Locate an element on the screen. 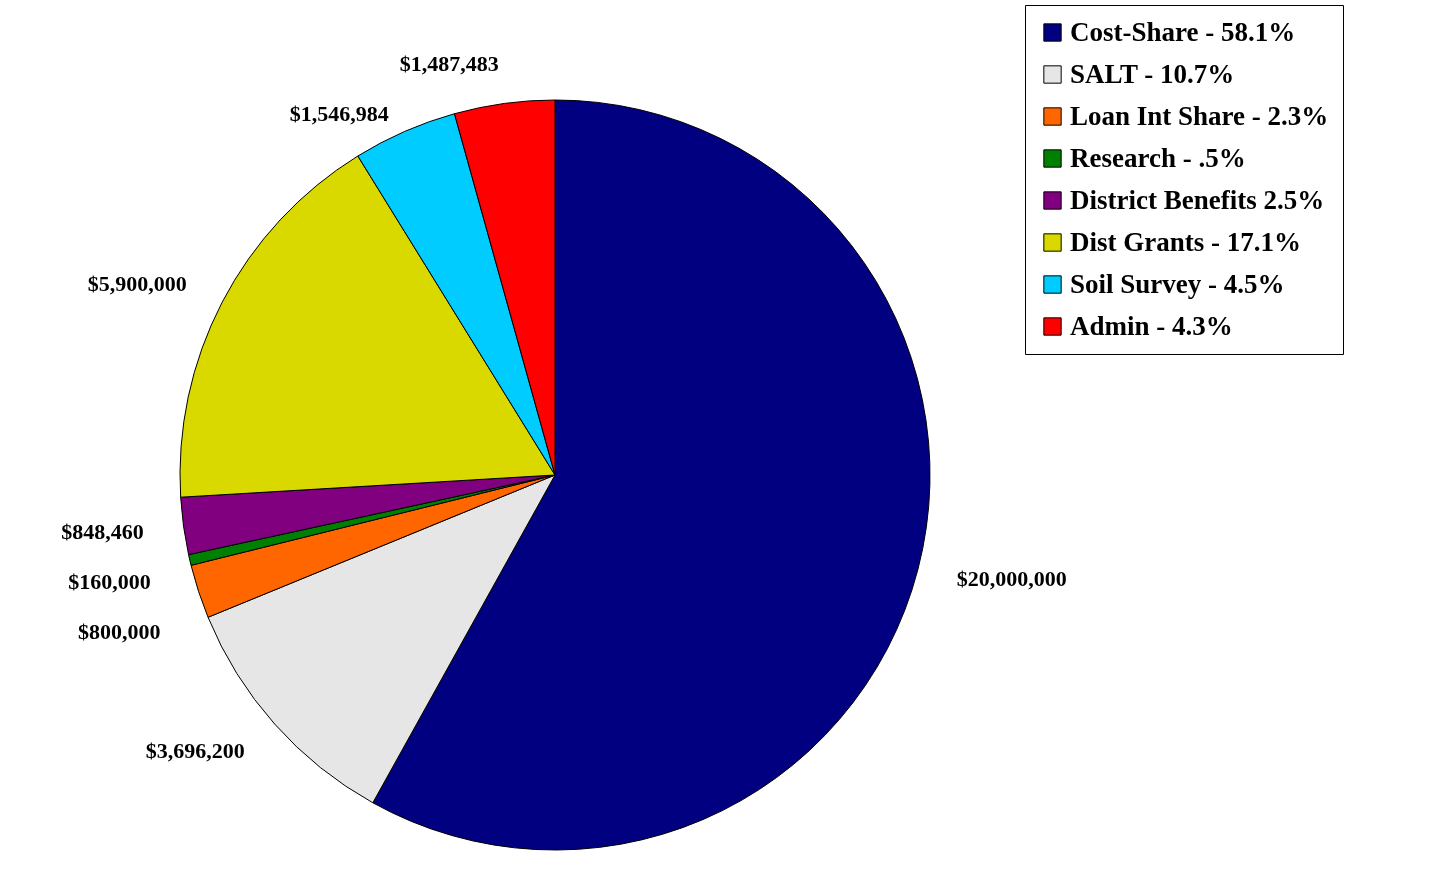  legend-label: District Benefits 2.5% is located at coordinates (1197, 199).